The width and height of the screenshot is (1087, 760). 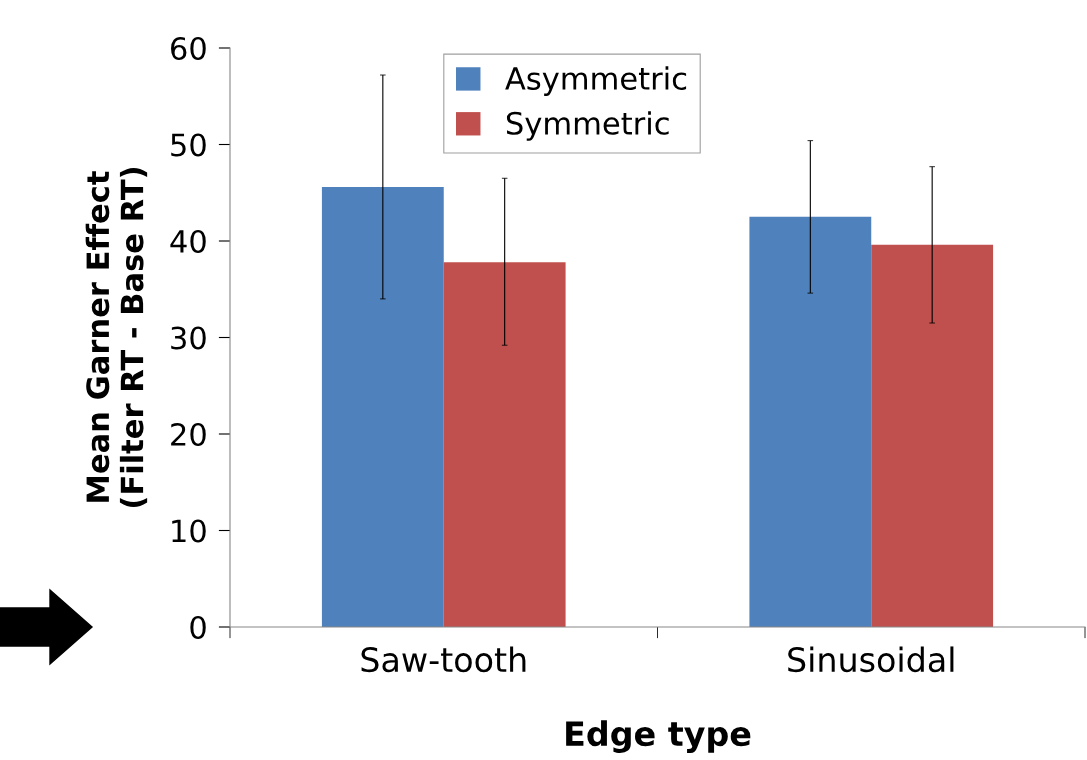 What do you see at coordinates (189, 531) in the screenshot?
I see `y-tick-label: 10` at bounding box center [189, 531].